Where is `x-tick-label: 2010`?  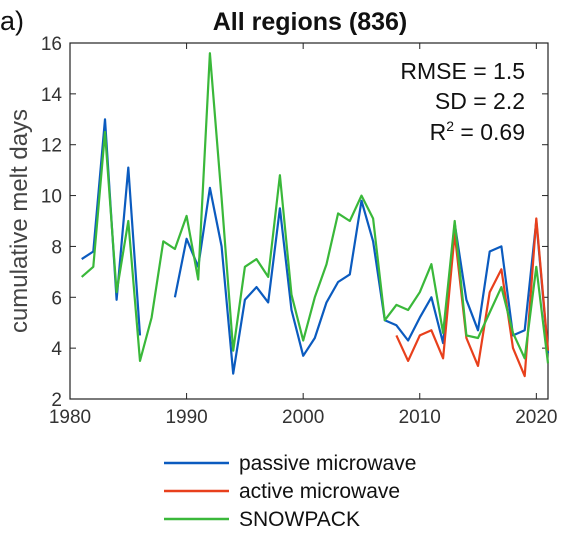 x-tick-label: 2010 is located at coordinates (420, 417).